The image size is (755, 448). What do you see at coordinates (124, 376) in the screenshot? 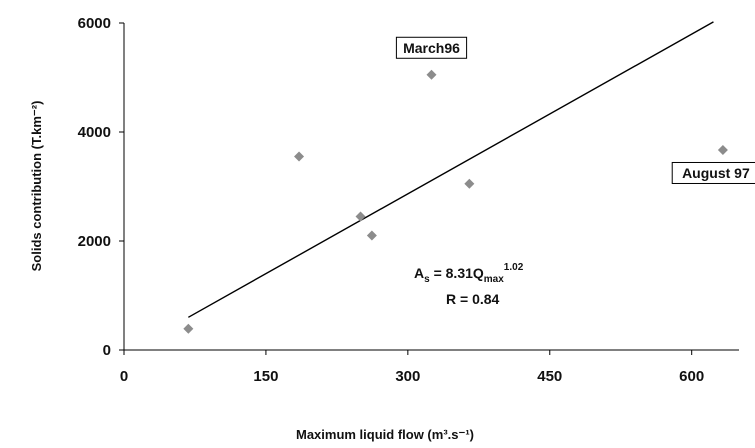
I see `x-tick-label: 0` at bounding box center [124, 376].